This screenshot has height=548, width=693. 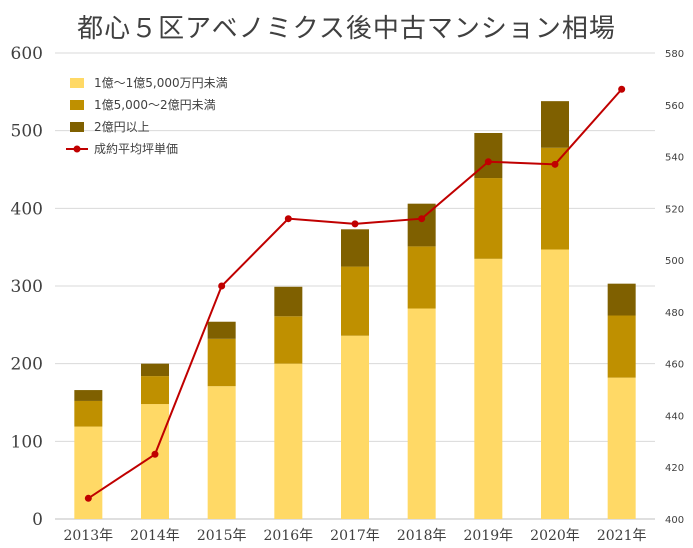 I want to click on legend-marker, so click(x=77, y=149).